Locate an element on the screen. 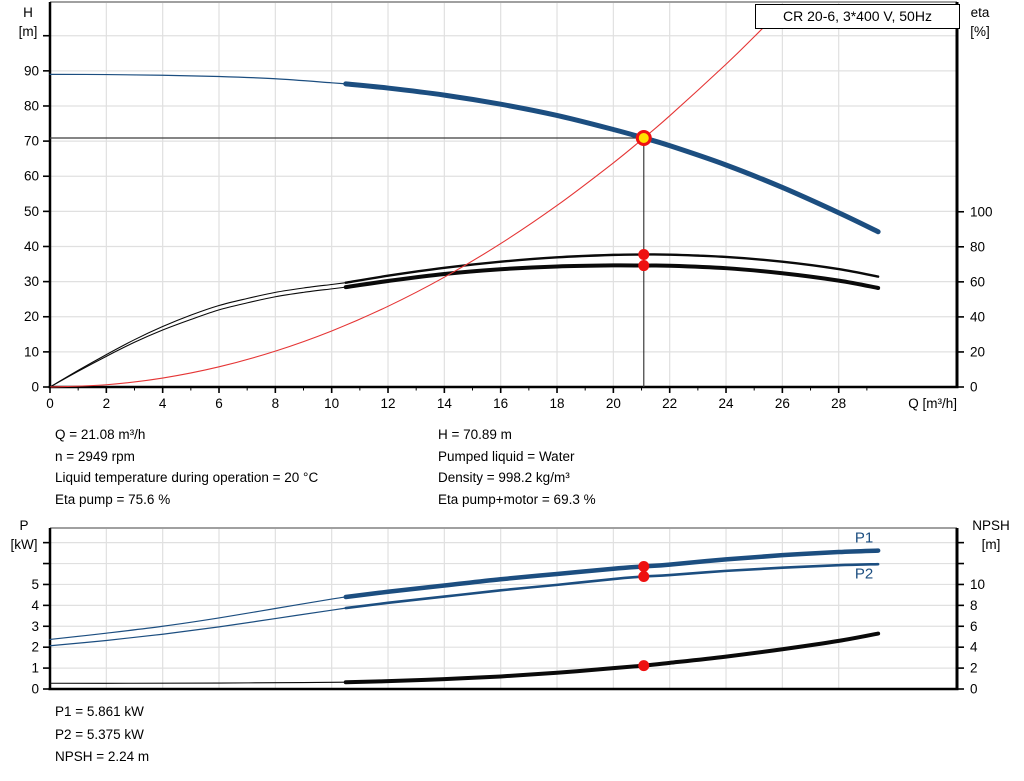 The image size is (1024, 781). eta-pump-motor-curve-thin is located at coordinates (198, 337).